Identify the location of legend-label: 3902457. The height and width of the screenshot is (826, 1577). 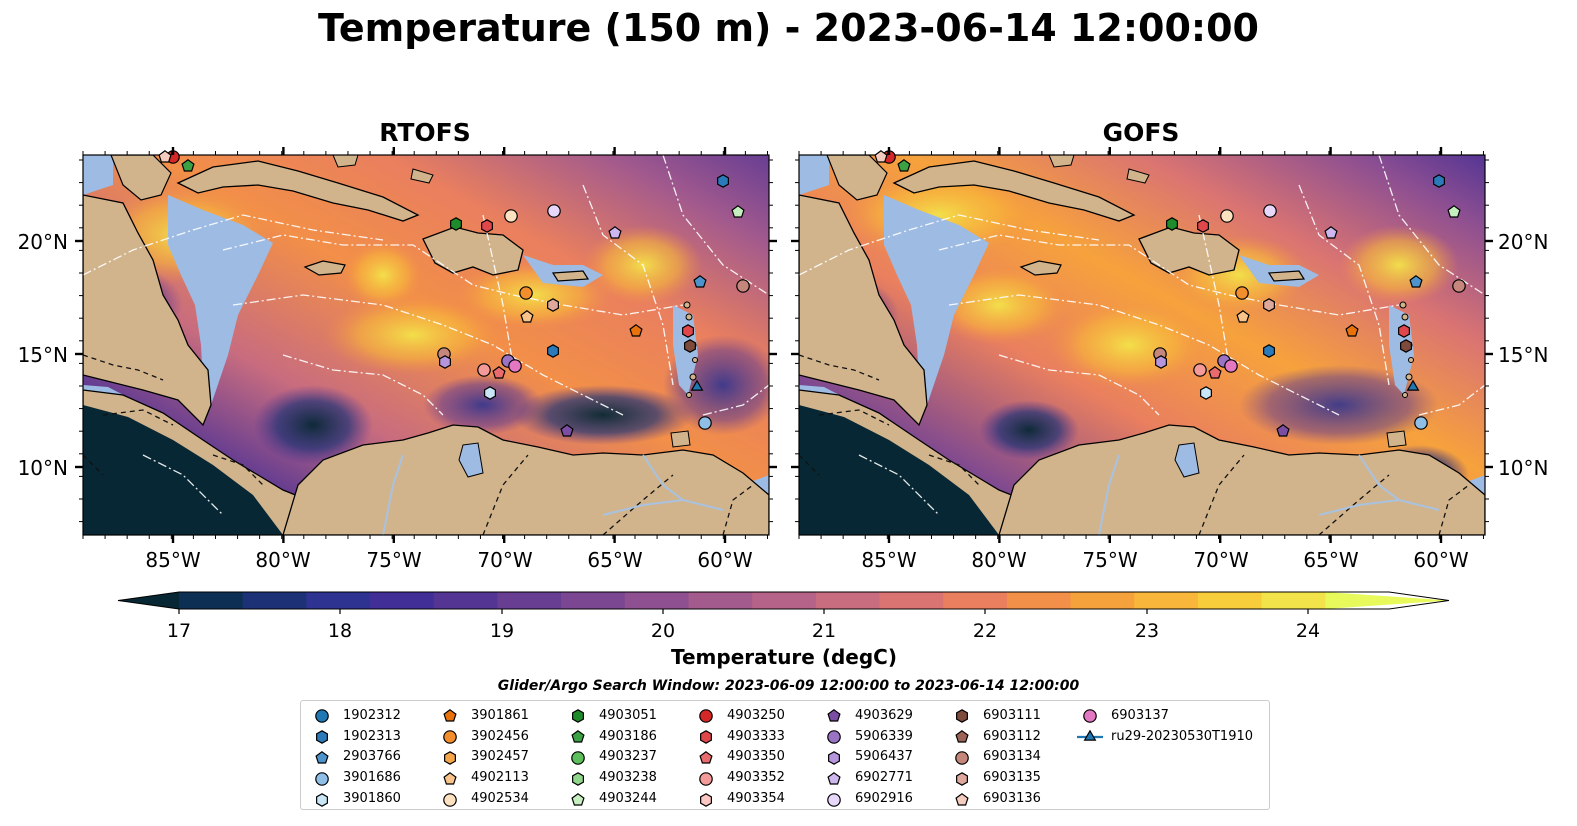
(500, 757).